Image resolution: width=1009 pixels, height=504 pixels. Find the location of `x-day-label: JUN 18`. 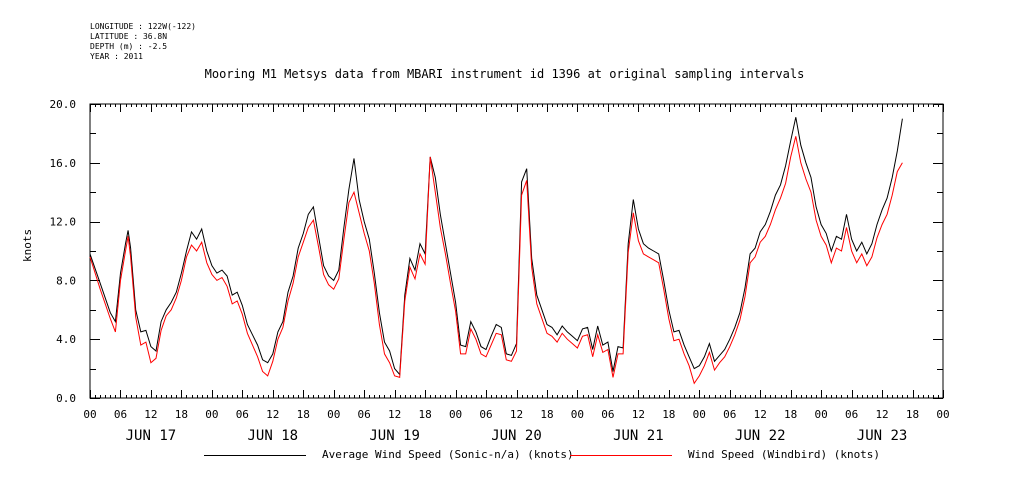

x-day-label: JUN 18 is located at coordinates (272, 436).